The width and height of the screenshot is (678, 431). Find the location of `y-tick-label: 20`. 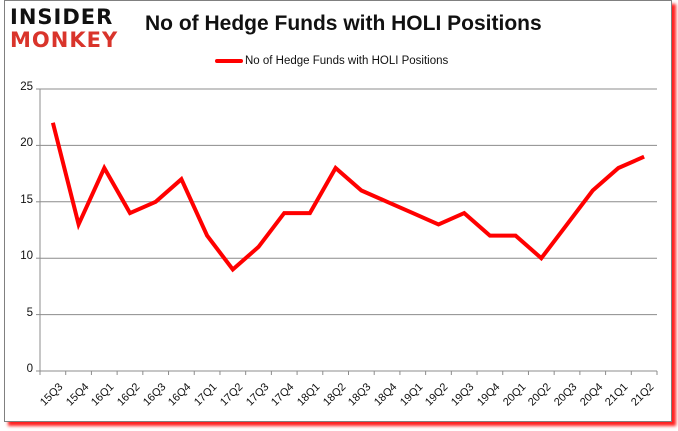

y-tick-label: 20 is located at coordinates (26, 143).